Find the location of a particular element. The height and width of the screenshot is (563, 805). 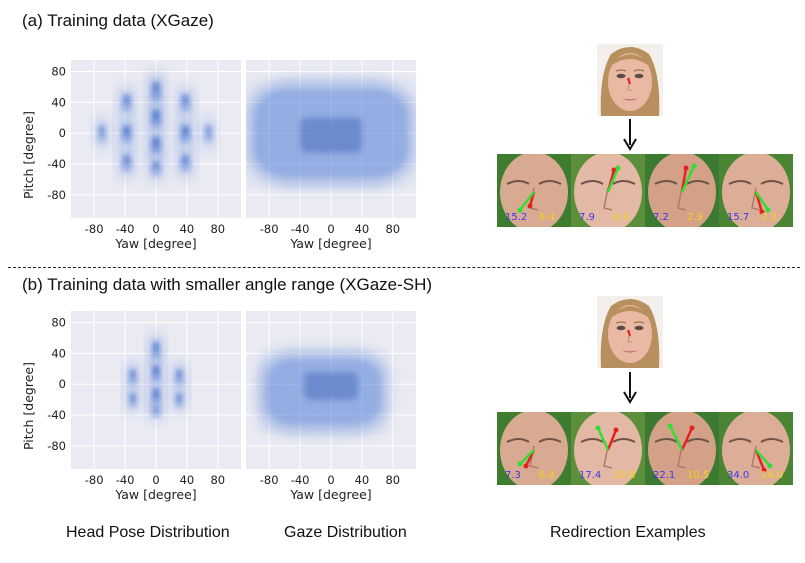

overlay-error-blue: 7.3 is located at coordinates (513, 475).